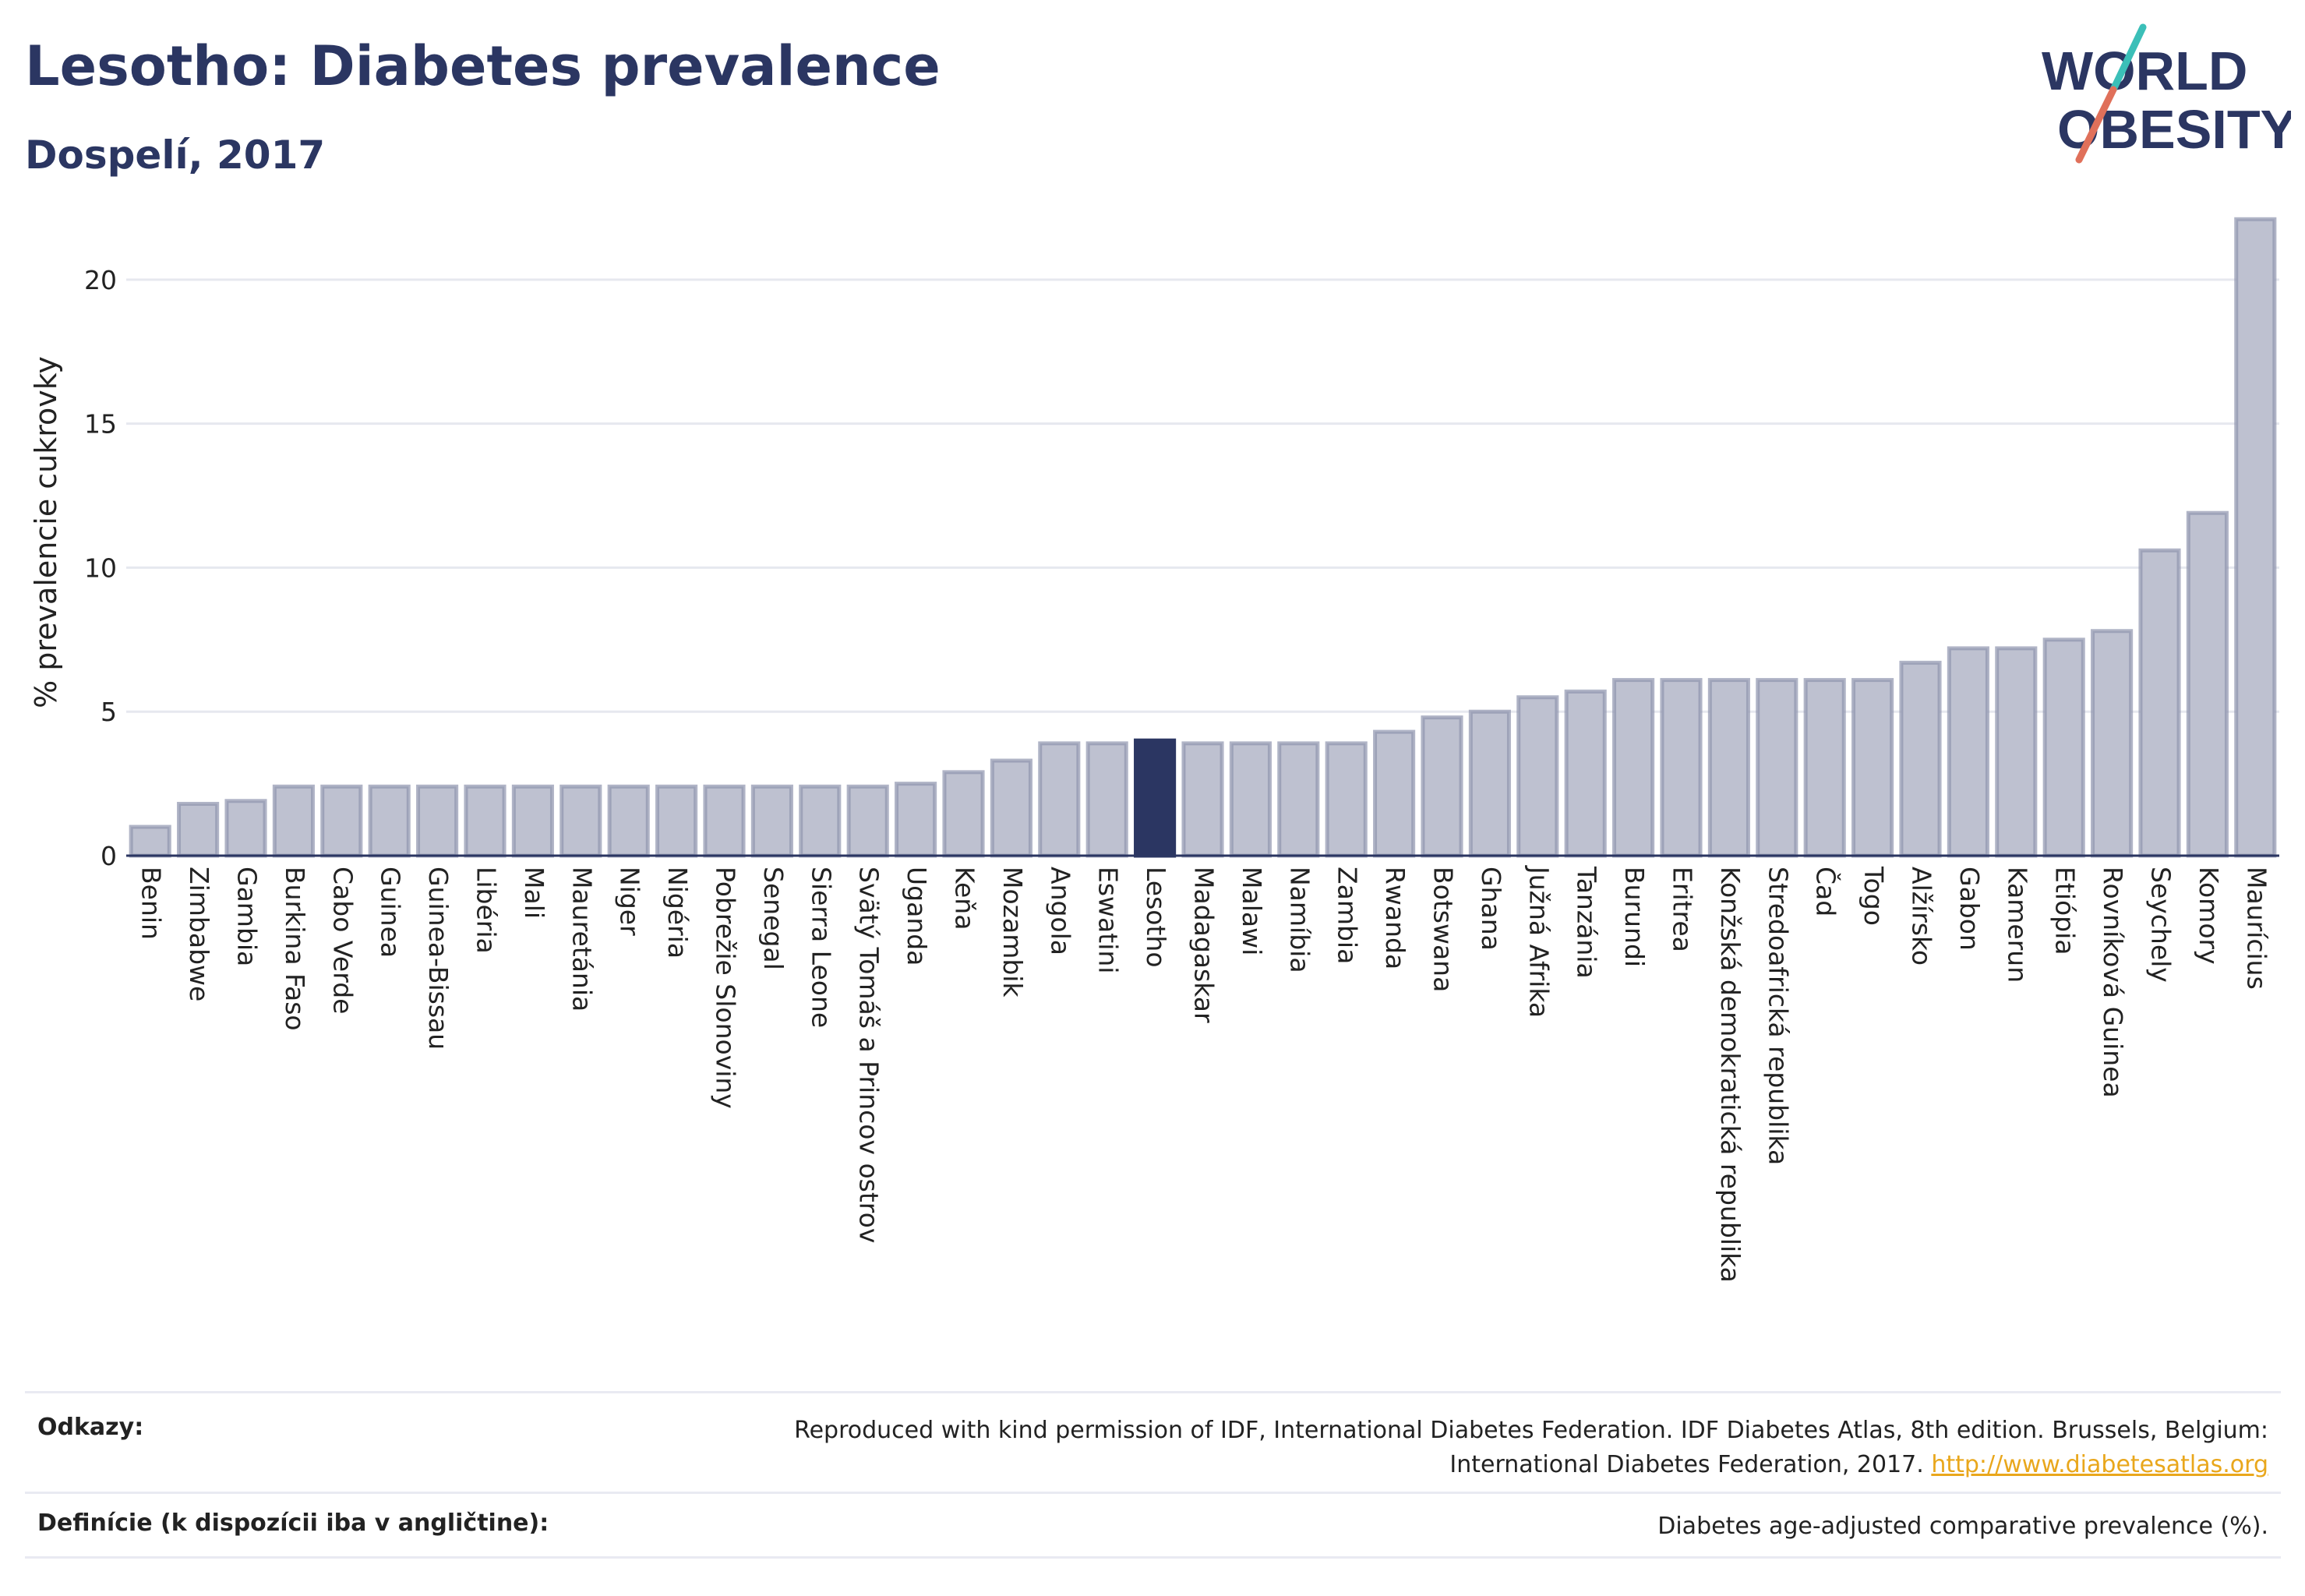 The image size is (2305, 1596). Describe the element at coordinates (486, 910) in the screenshot. I see `x-tick-label-7: Libéria` at that location.